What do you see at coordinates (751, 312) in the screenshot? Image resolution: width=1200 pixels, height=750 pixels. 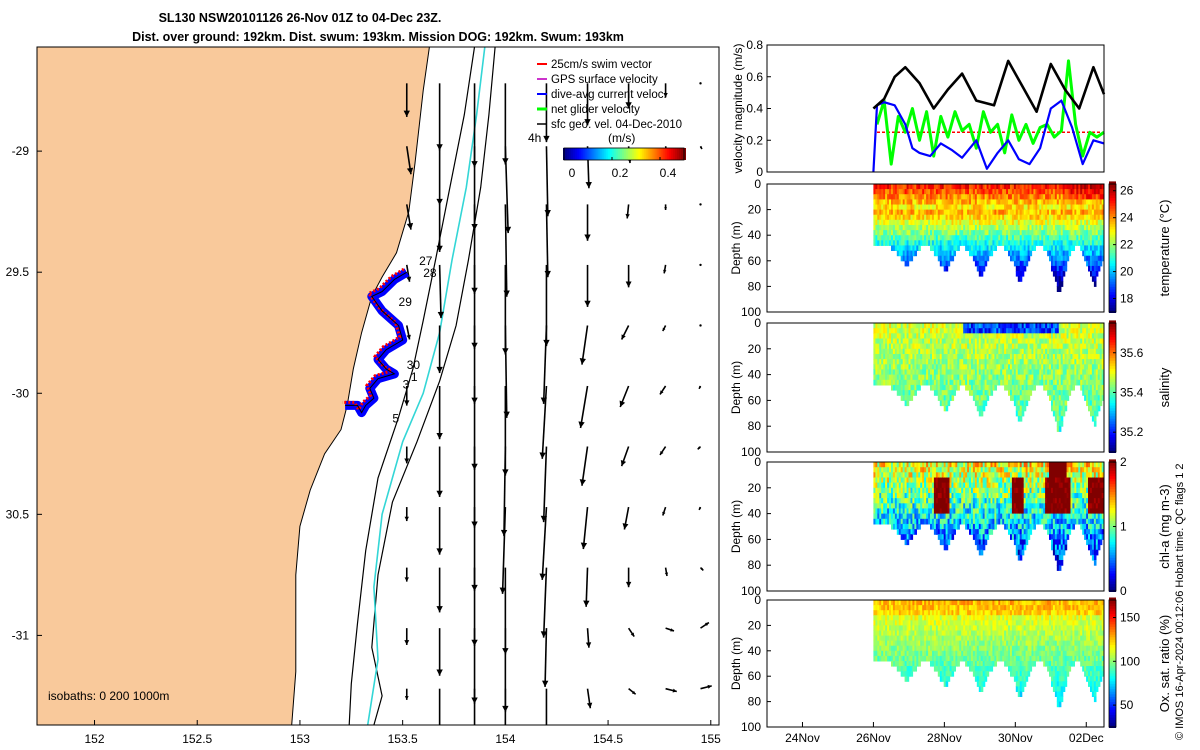 I see `depth-tick: 100` at bounding box center [751, 312].